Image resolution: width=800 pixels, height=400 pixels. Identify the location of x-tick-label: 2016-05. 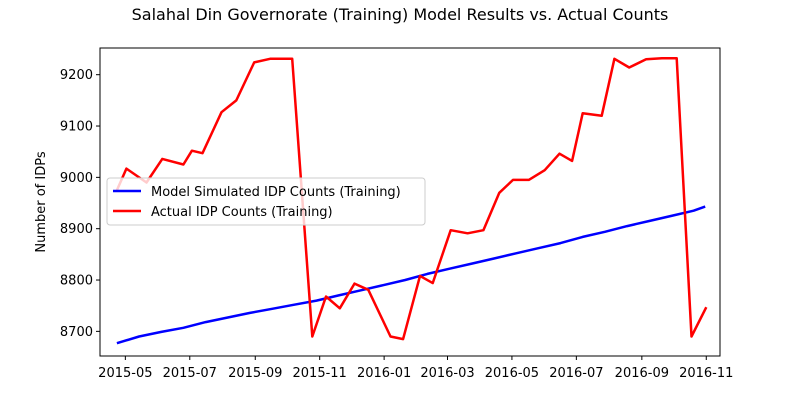
(512, 373).